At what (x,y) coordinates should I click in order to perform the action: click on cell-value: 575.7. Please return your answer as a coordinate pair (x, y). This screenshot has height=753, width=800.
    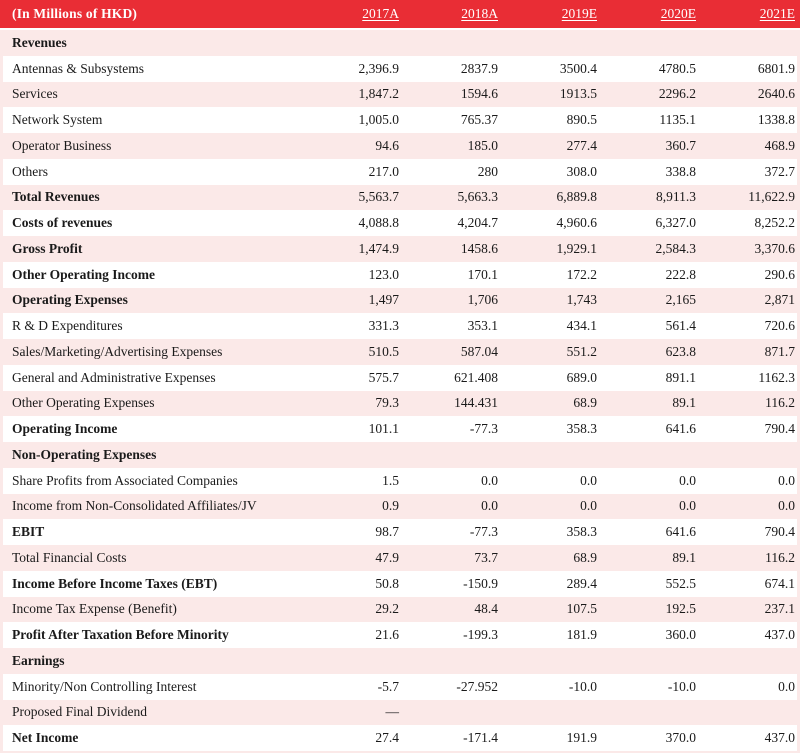
    Looking at the image, I should click on (383, 377).